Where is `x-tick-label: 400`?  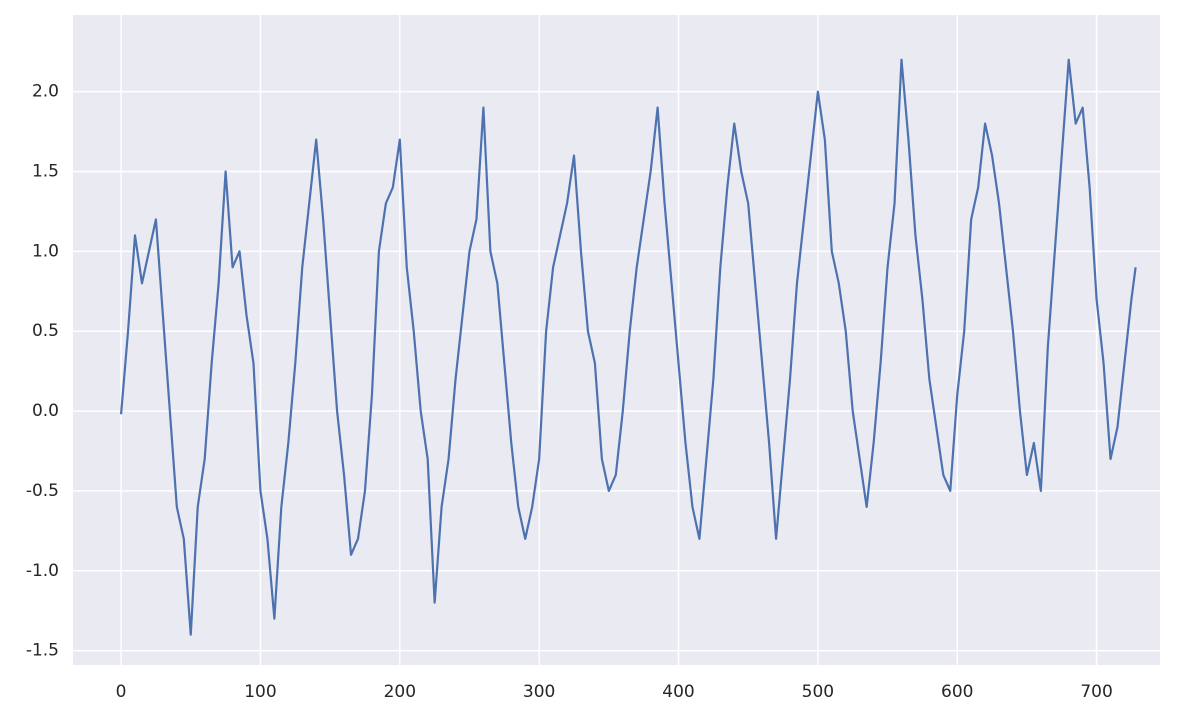 x-tick-label: 400 is located at coordinates (678, 692).